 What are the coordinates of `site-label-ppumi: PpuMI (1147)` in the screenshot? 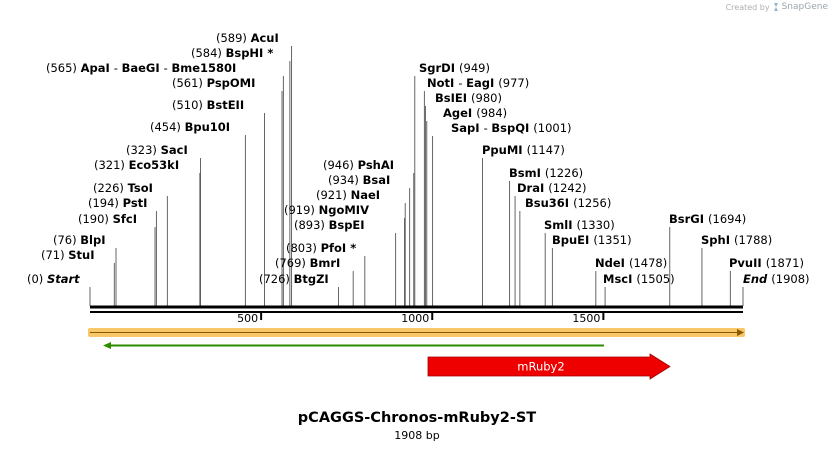 It's located at (523, 150).